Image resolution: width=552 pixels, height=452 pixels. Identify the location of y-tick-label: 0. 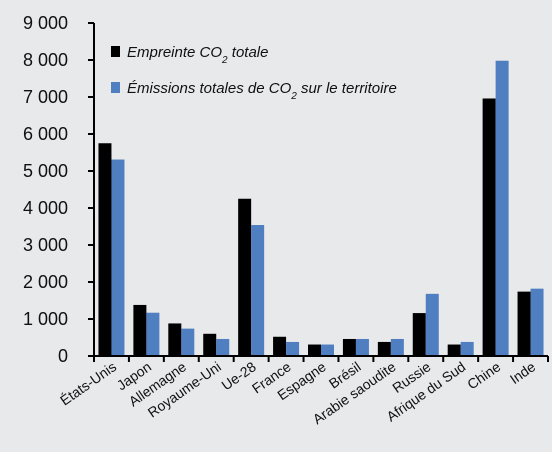
(63, 356).